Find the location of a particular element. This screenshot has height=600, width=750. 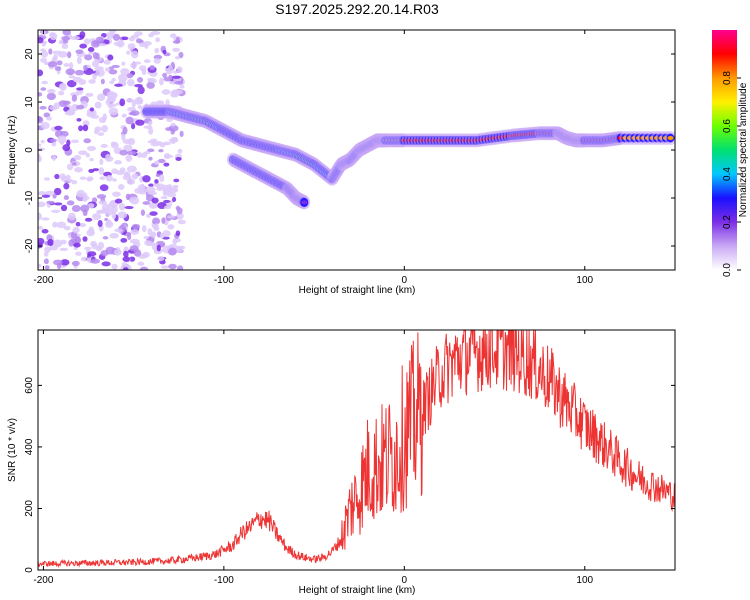

spectrogram-ytick-label: -10 is located at coordinates (29, 197).